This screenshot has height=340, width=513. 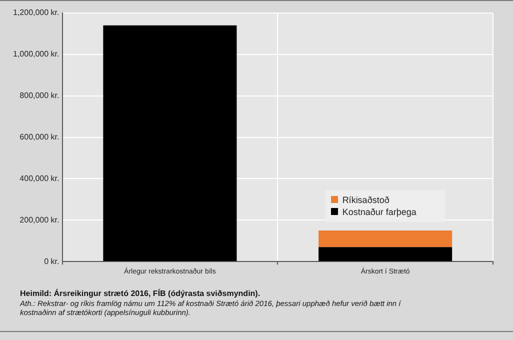 I want to click on y-tick-label: 800,000 kr., so click(x=40, y=95).